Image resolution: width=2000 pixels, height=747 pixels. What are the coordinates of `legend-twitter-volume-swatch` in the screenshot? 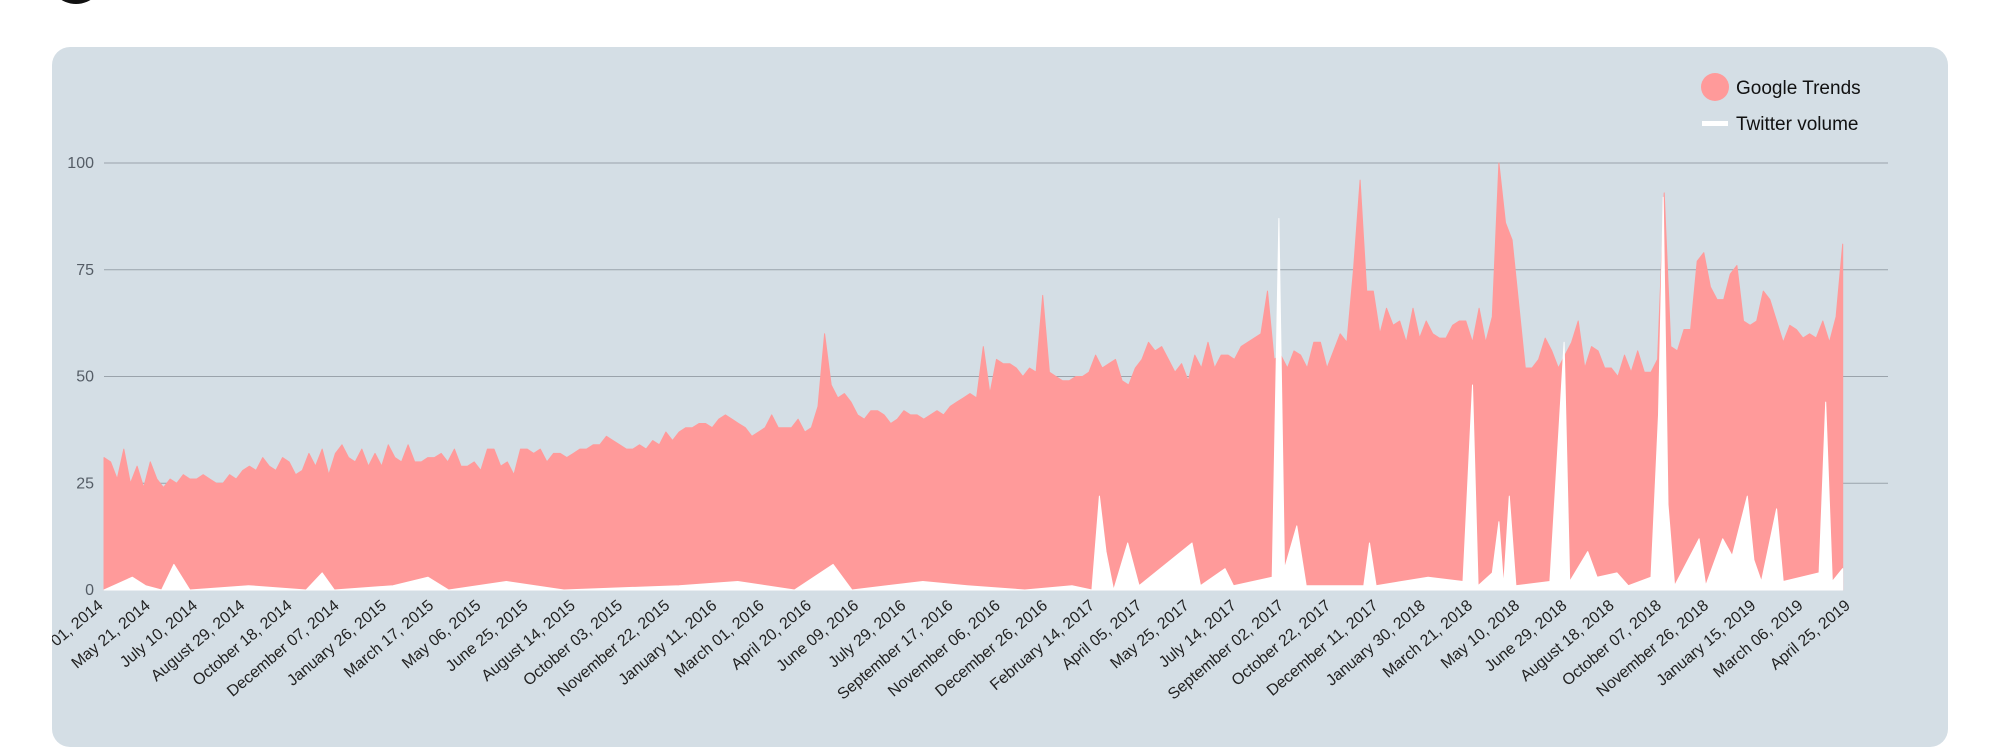 It's located at (1715, 123).